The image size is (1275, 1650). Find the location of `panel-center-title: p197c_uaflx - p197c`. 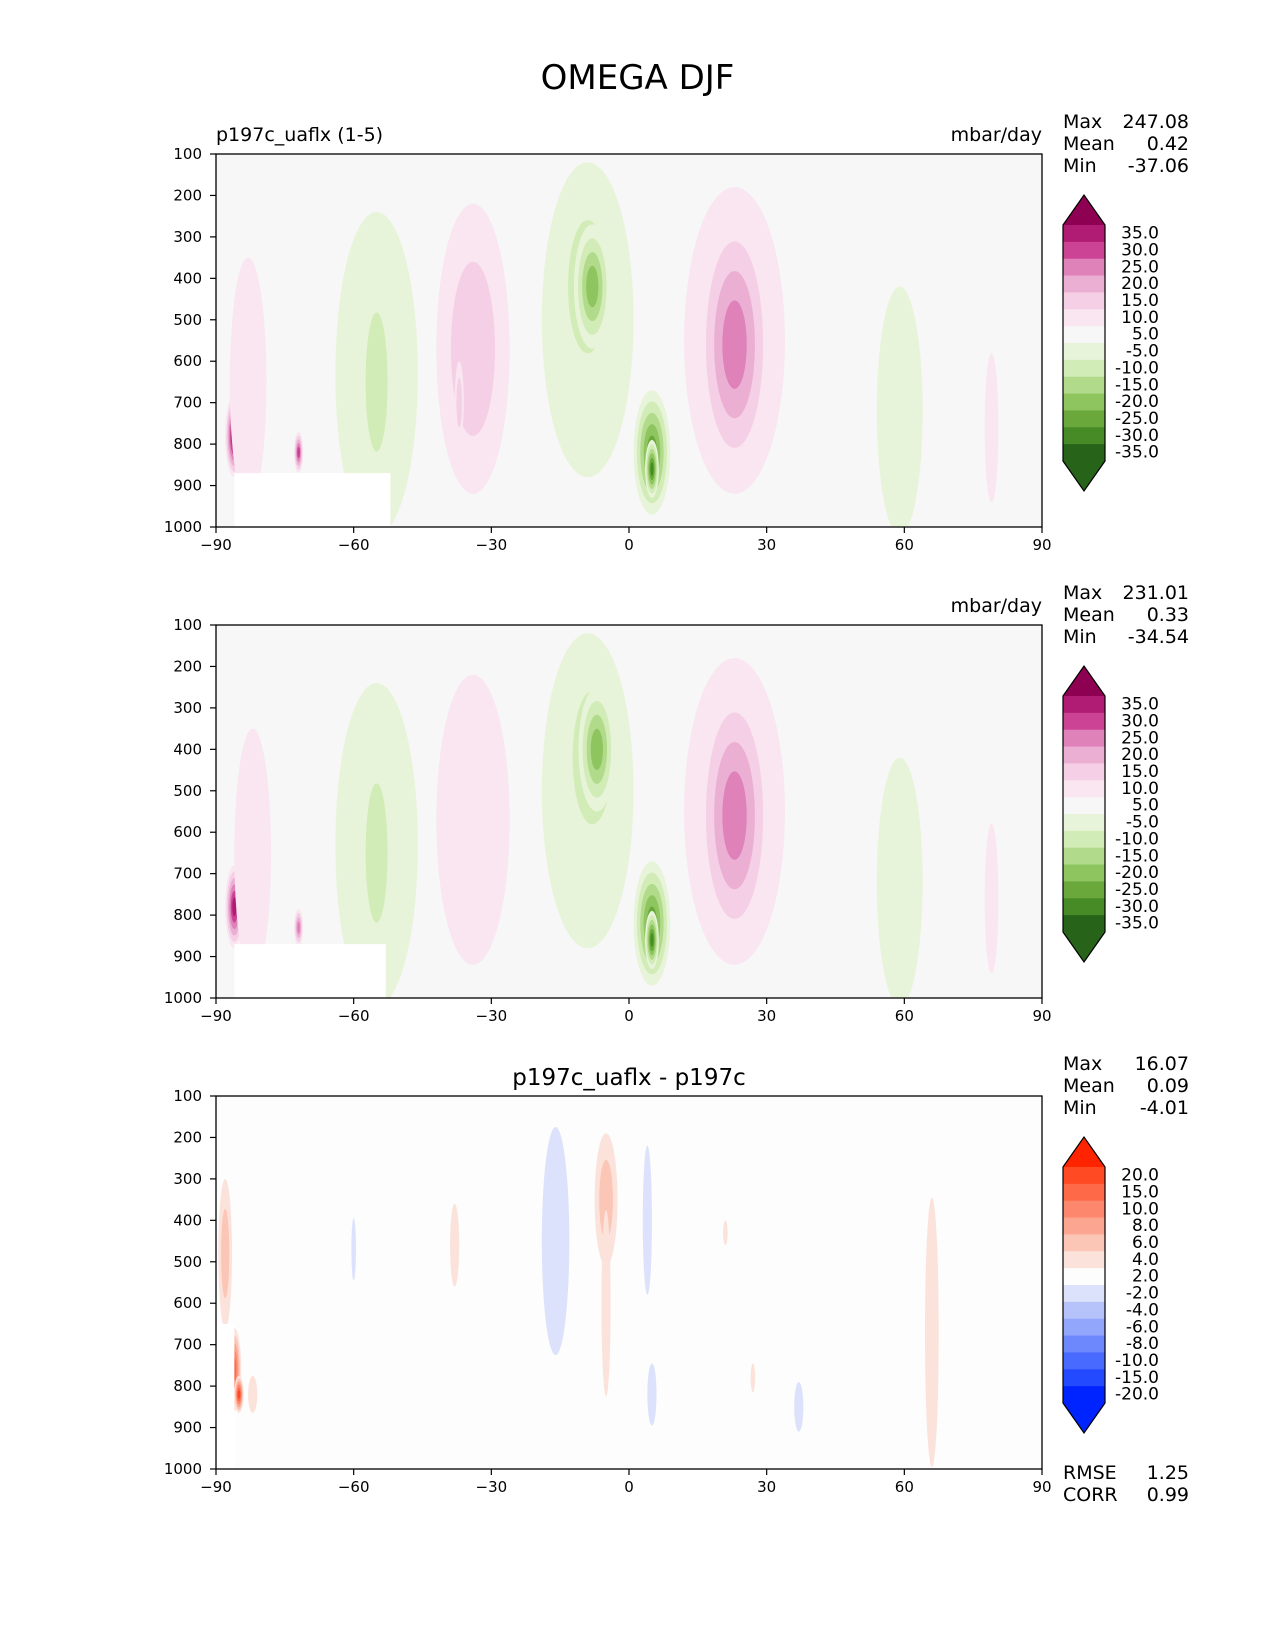

panel-center-title: p197c_uaflx - p197c is located at coordinates (628, 1078).